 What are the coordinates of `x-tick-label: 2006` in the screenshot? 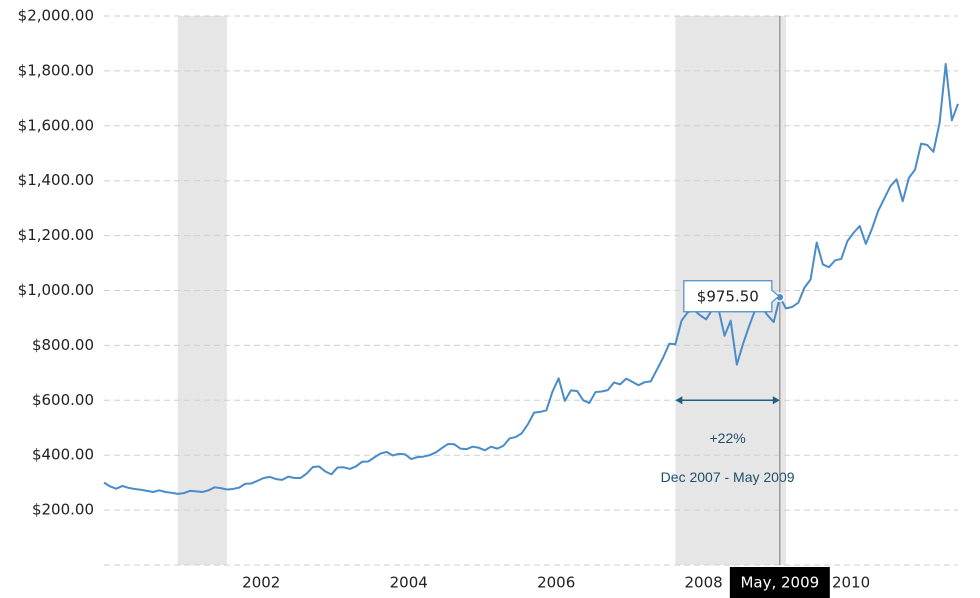 It's located at (556, 583).